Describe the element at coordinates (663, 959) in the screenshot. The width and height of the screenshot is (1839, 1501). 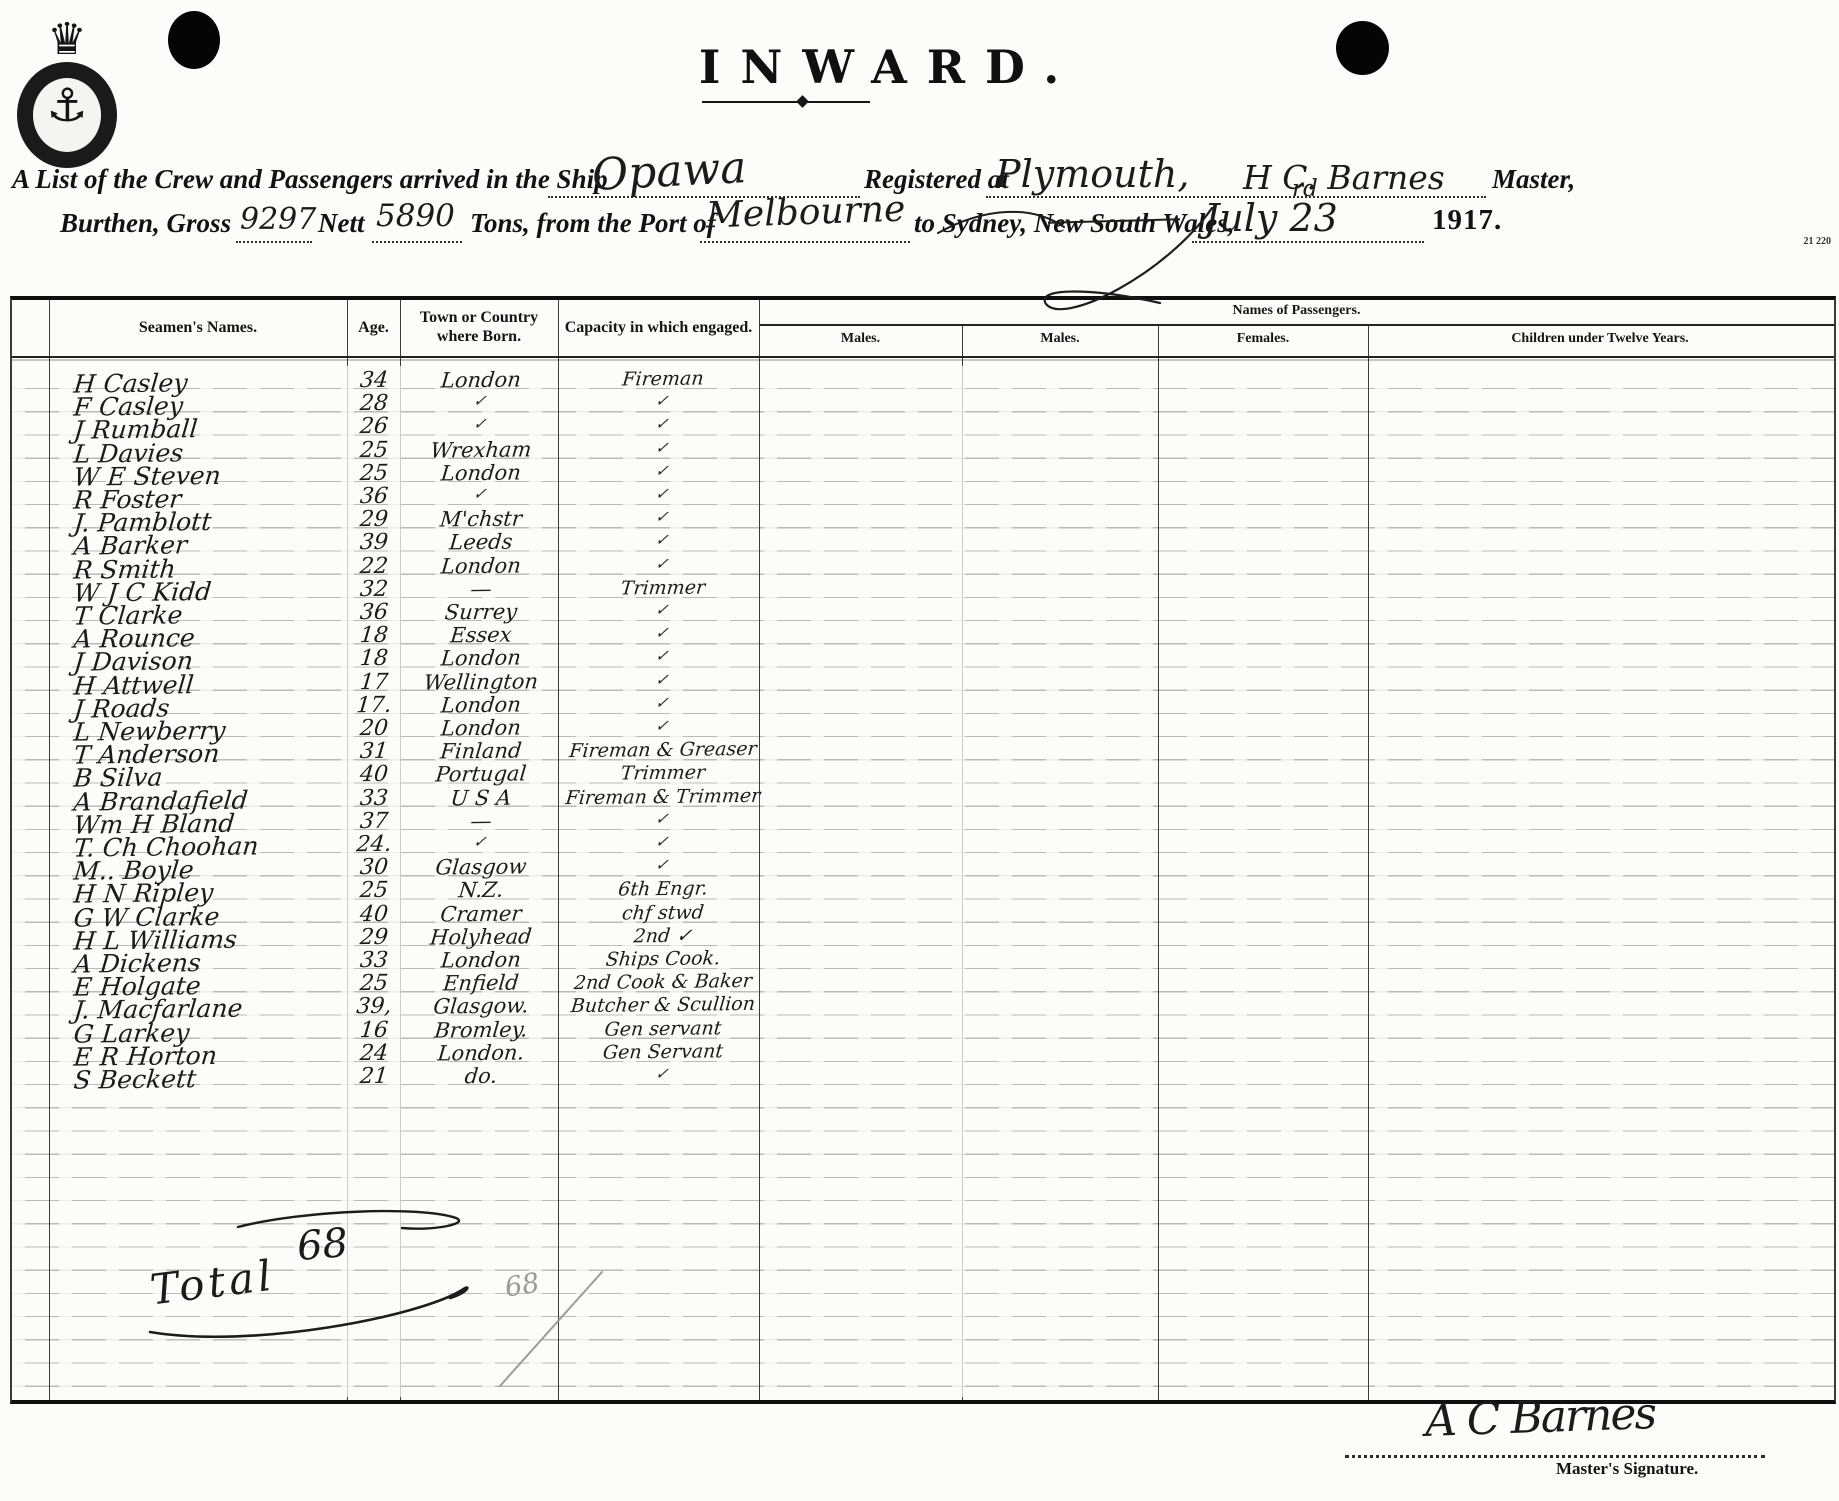
I see `cell-capacity: Ships Cook.` at that location.